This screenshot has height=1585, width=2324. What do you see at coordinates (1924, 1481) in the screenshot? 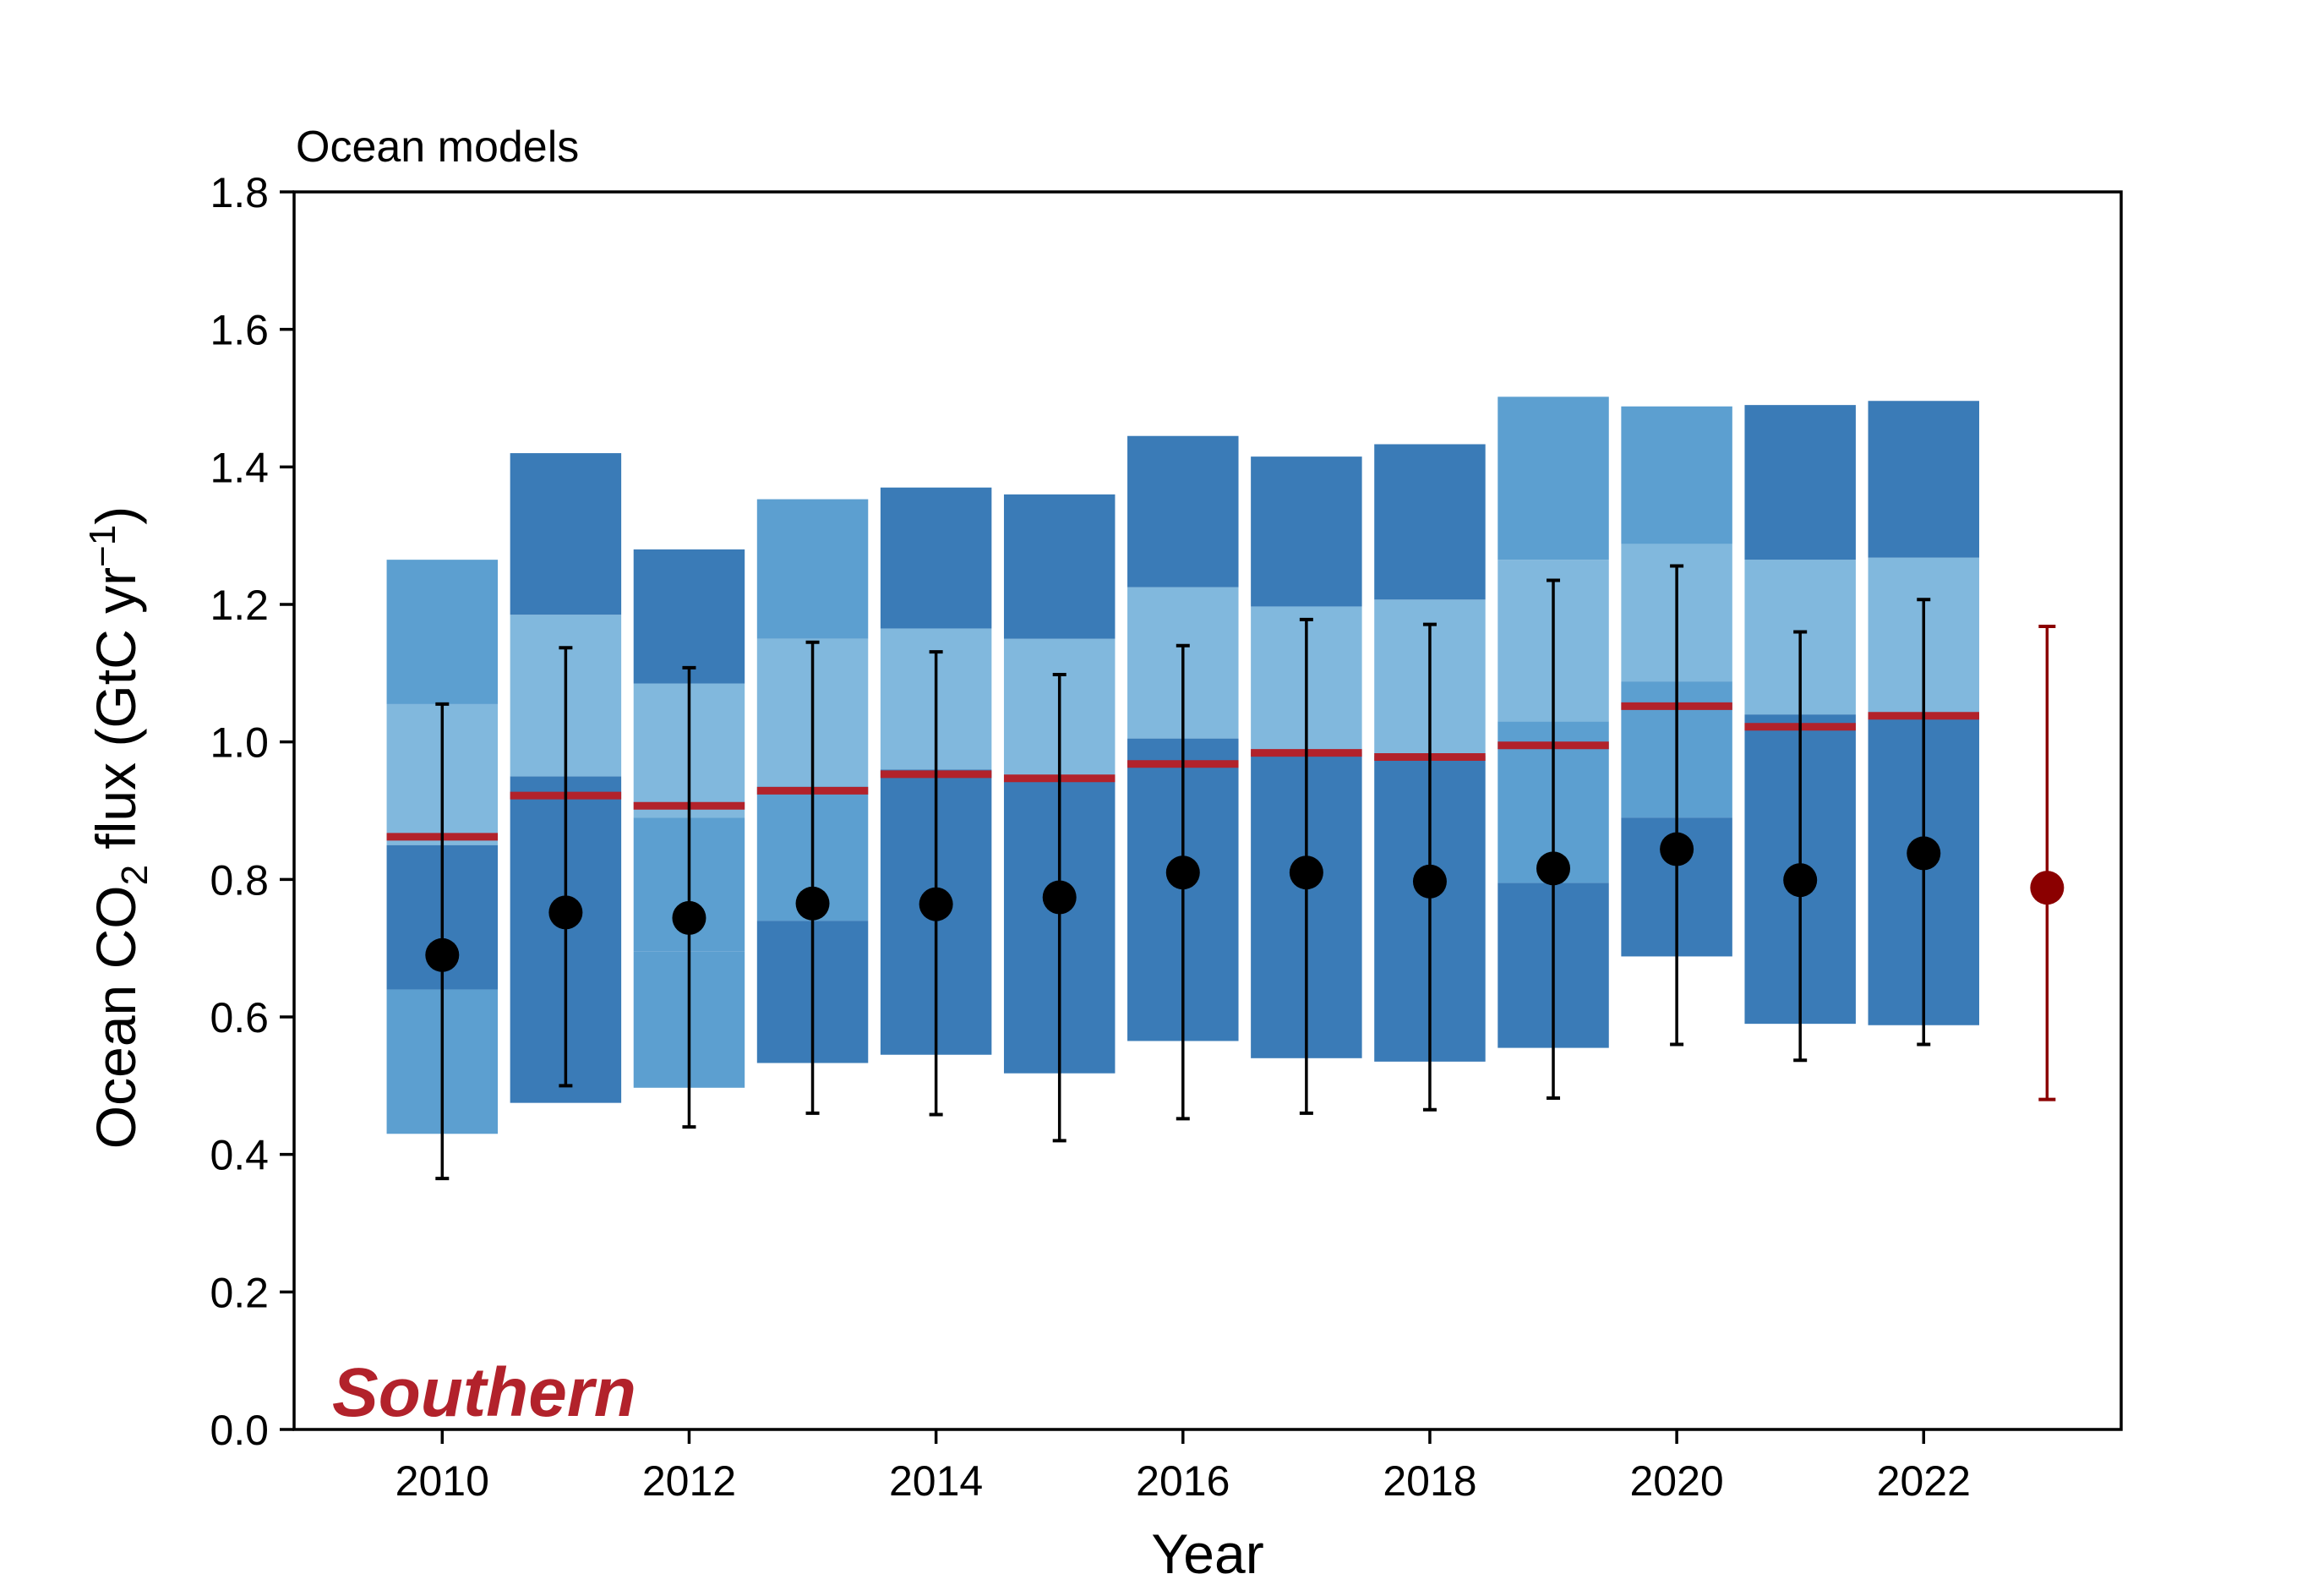
I see `x-tick-label-2022: 2022` at bounding box center [1924, 1481].